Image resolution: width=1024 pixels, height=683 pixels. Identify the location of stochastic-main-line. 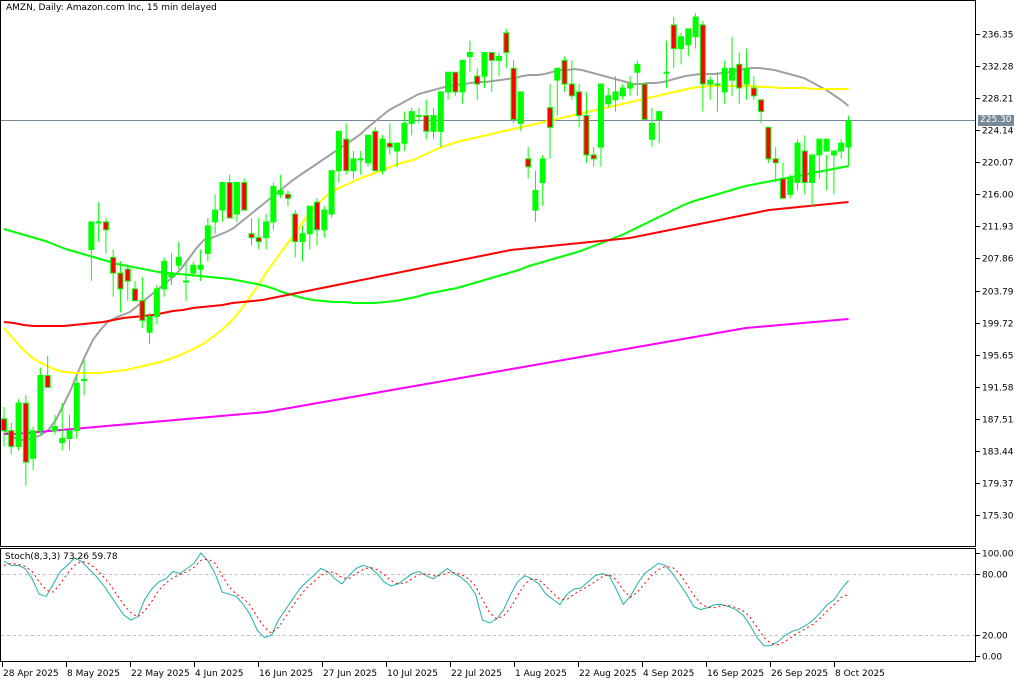
(426, 599).